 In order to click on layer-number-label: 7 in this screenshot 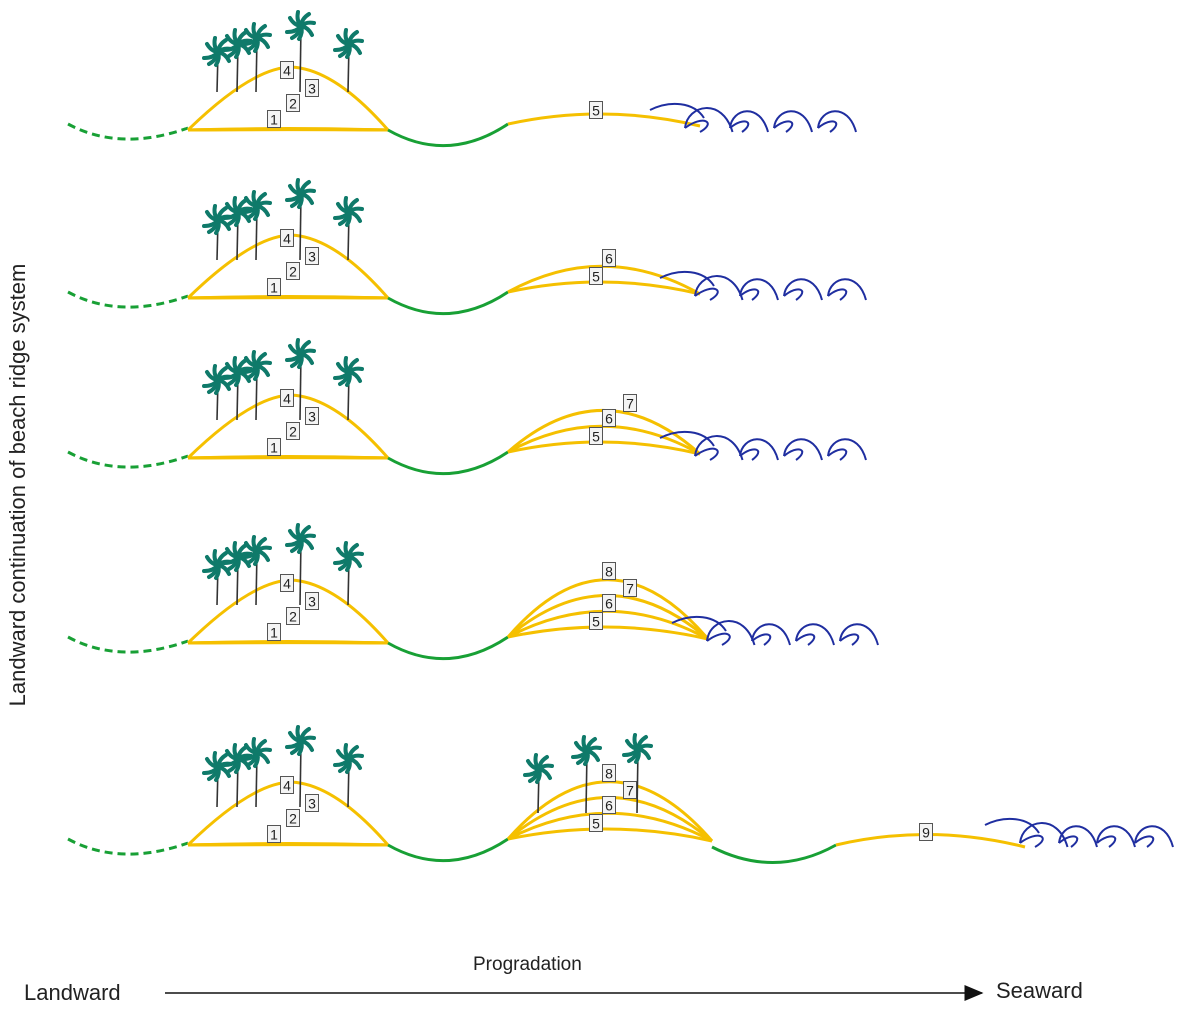, I will do `click(630, 403)`.